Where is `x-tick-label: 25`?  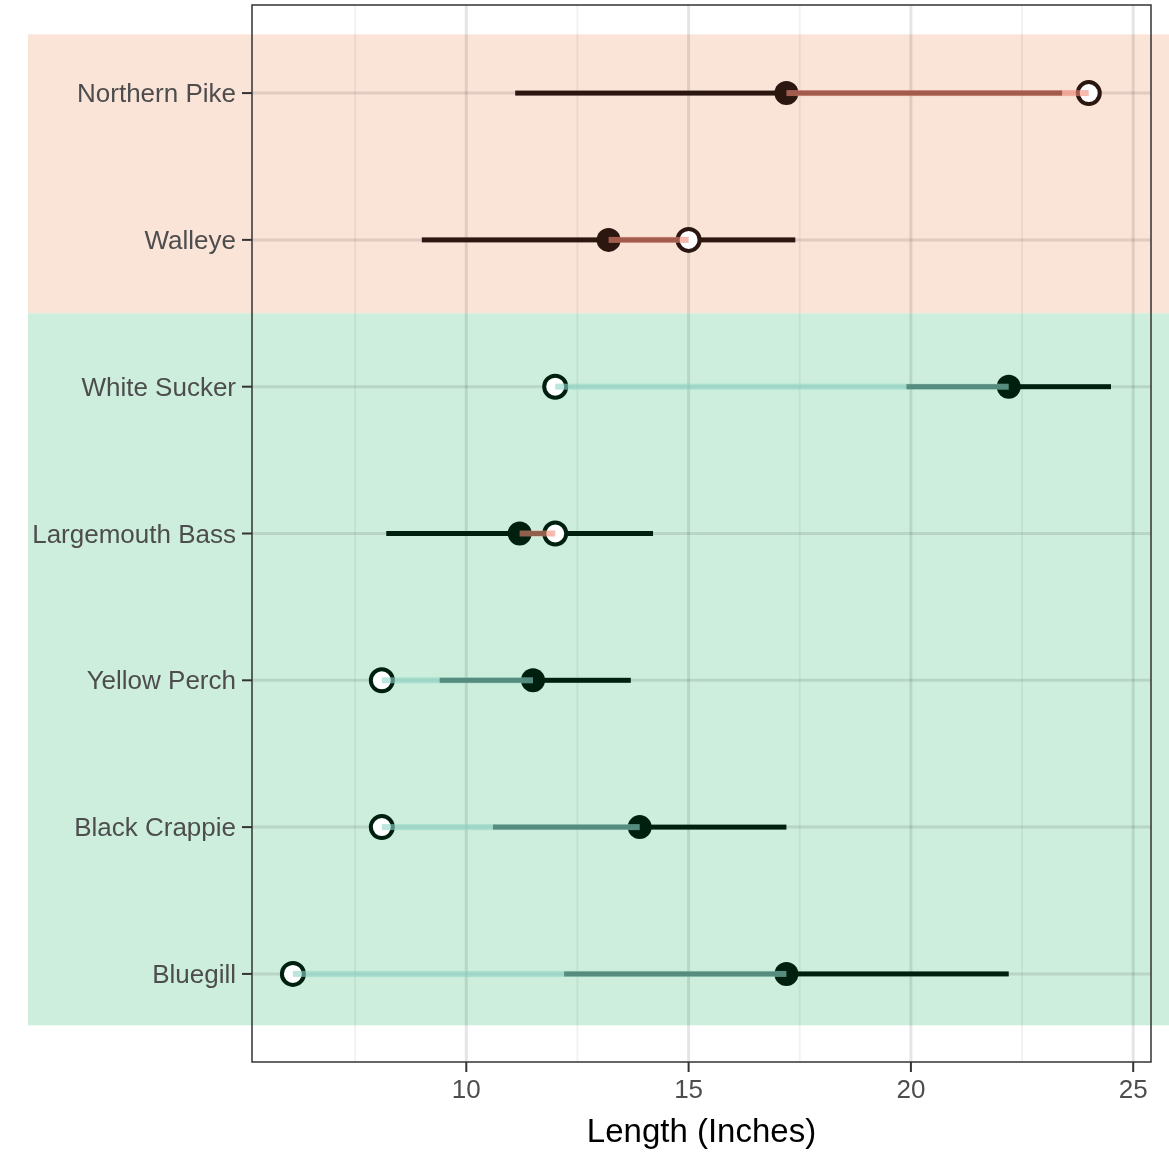 x-tick-label: 25 is located at coordinates (1133, 1089).